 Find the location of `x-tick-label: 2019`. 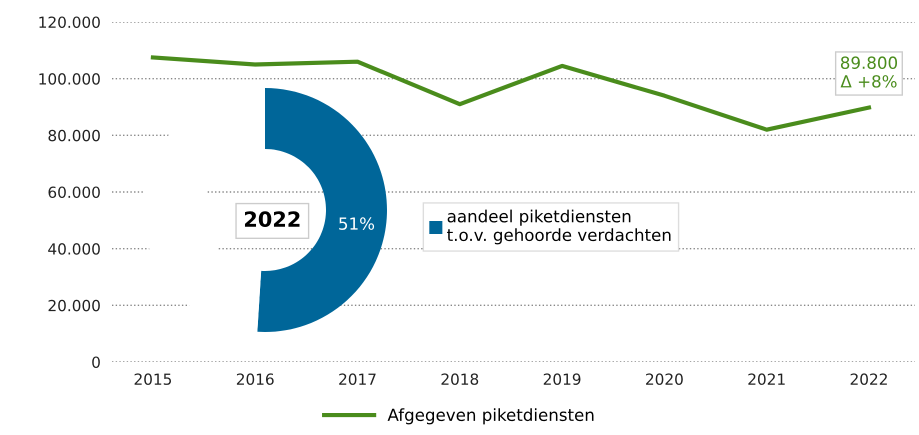

x-tick-label: 2019 is located at coordinates (562, 379).